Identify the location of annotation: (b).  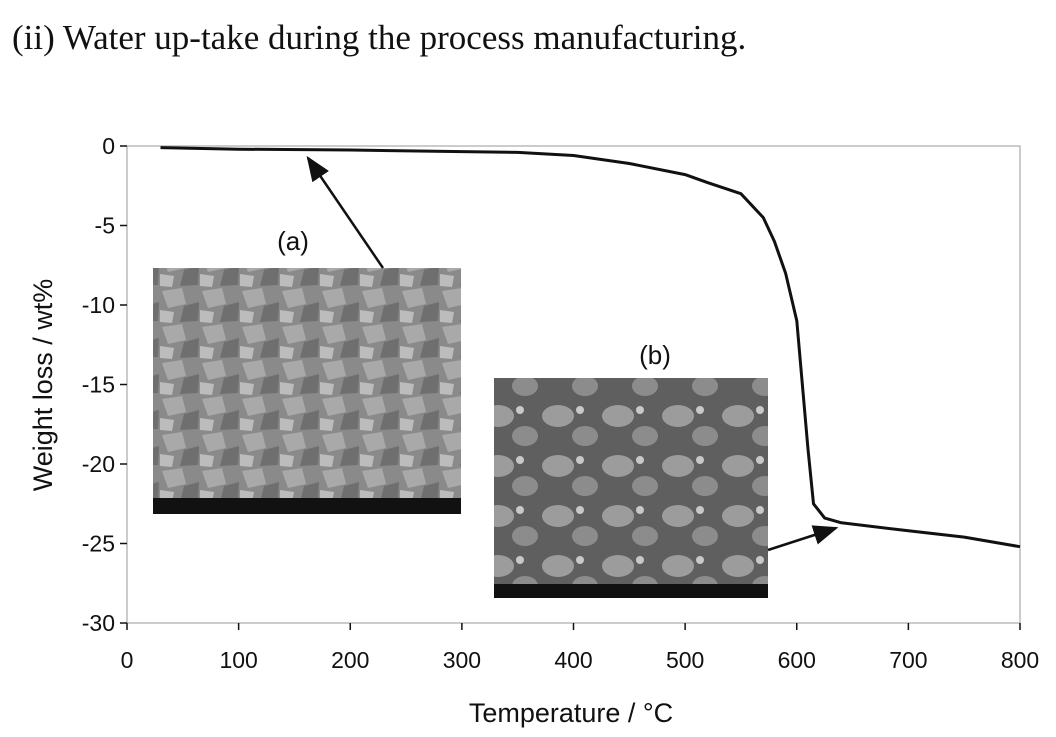
(655, 355).